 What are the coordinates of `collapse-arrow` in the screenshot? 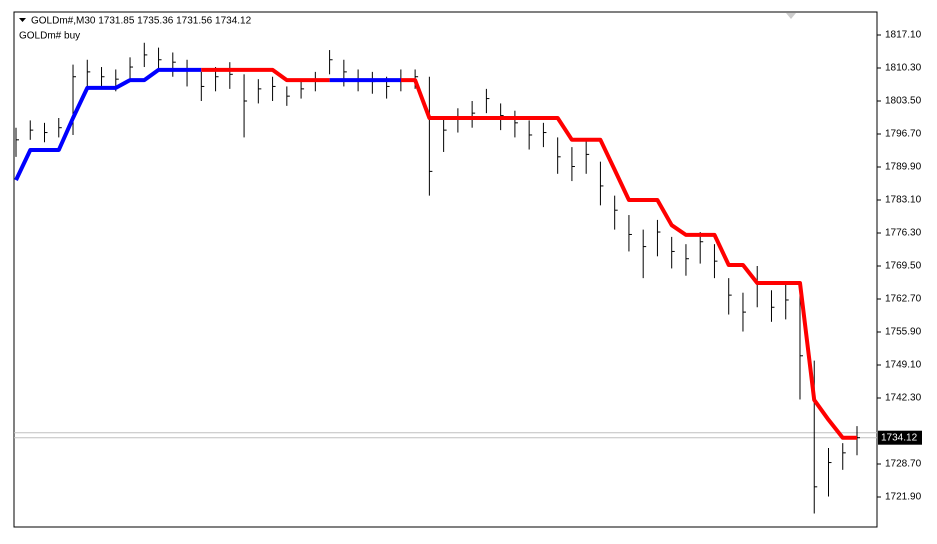 It's located at (22, 20).